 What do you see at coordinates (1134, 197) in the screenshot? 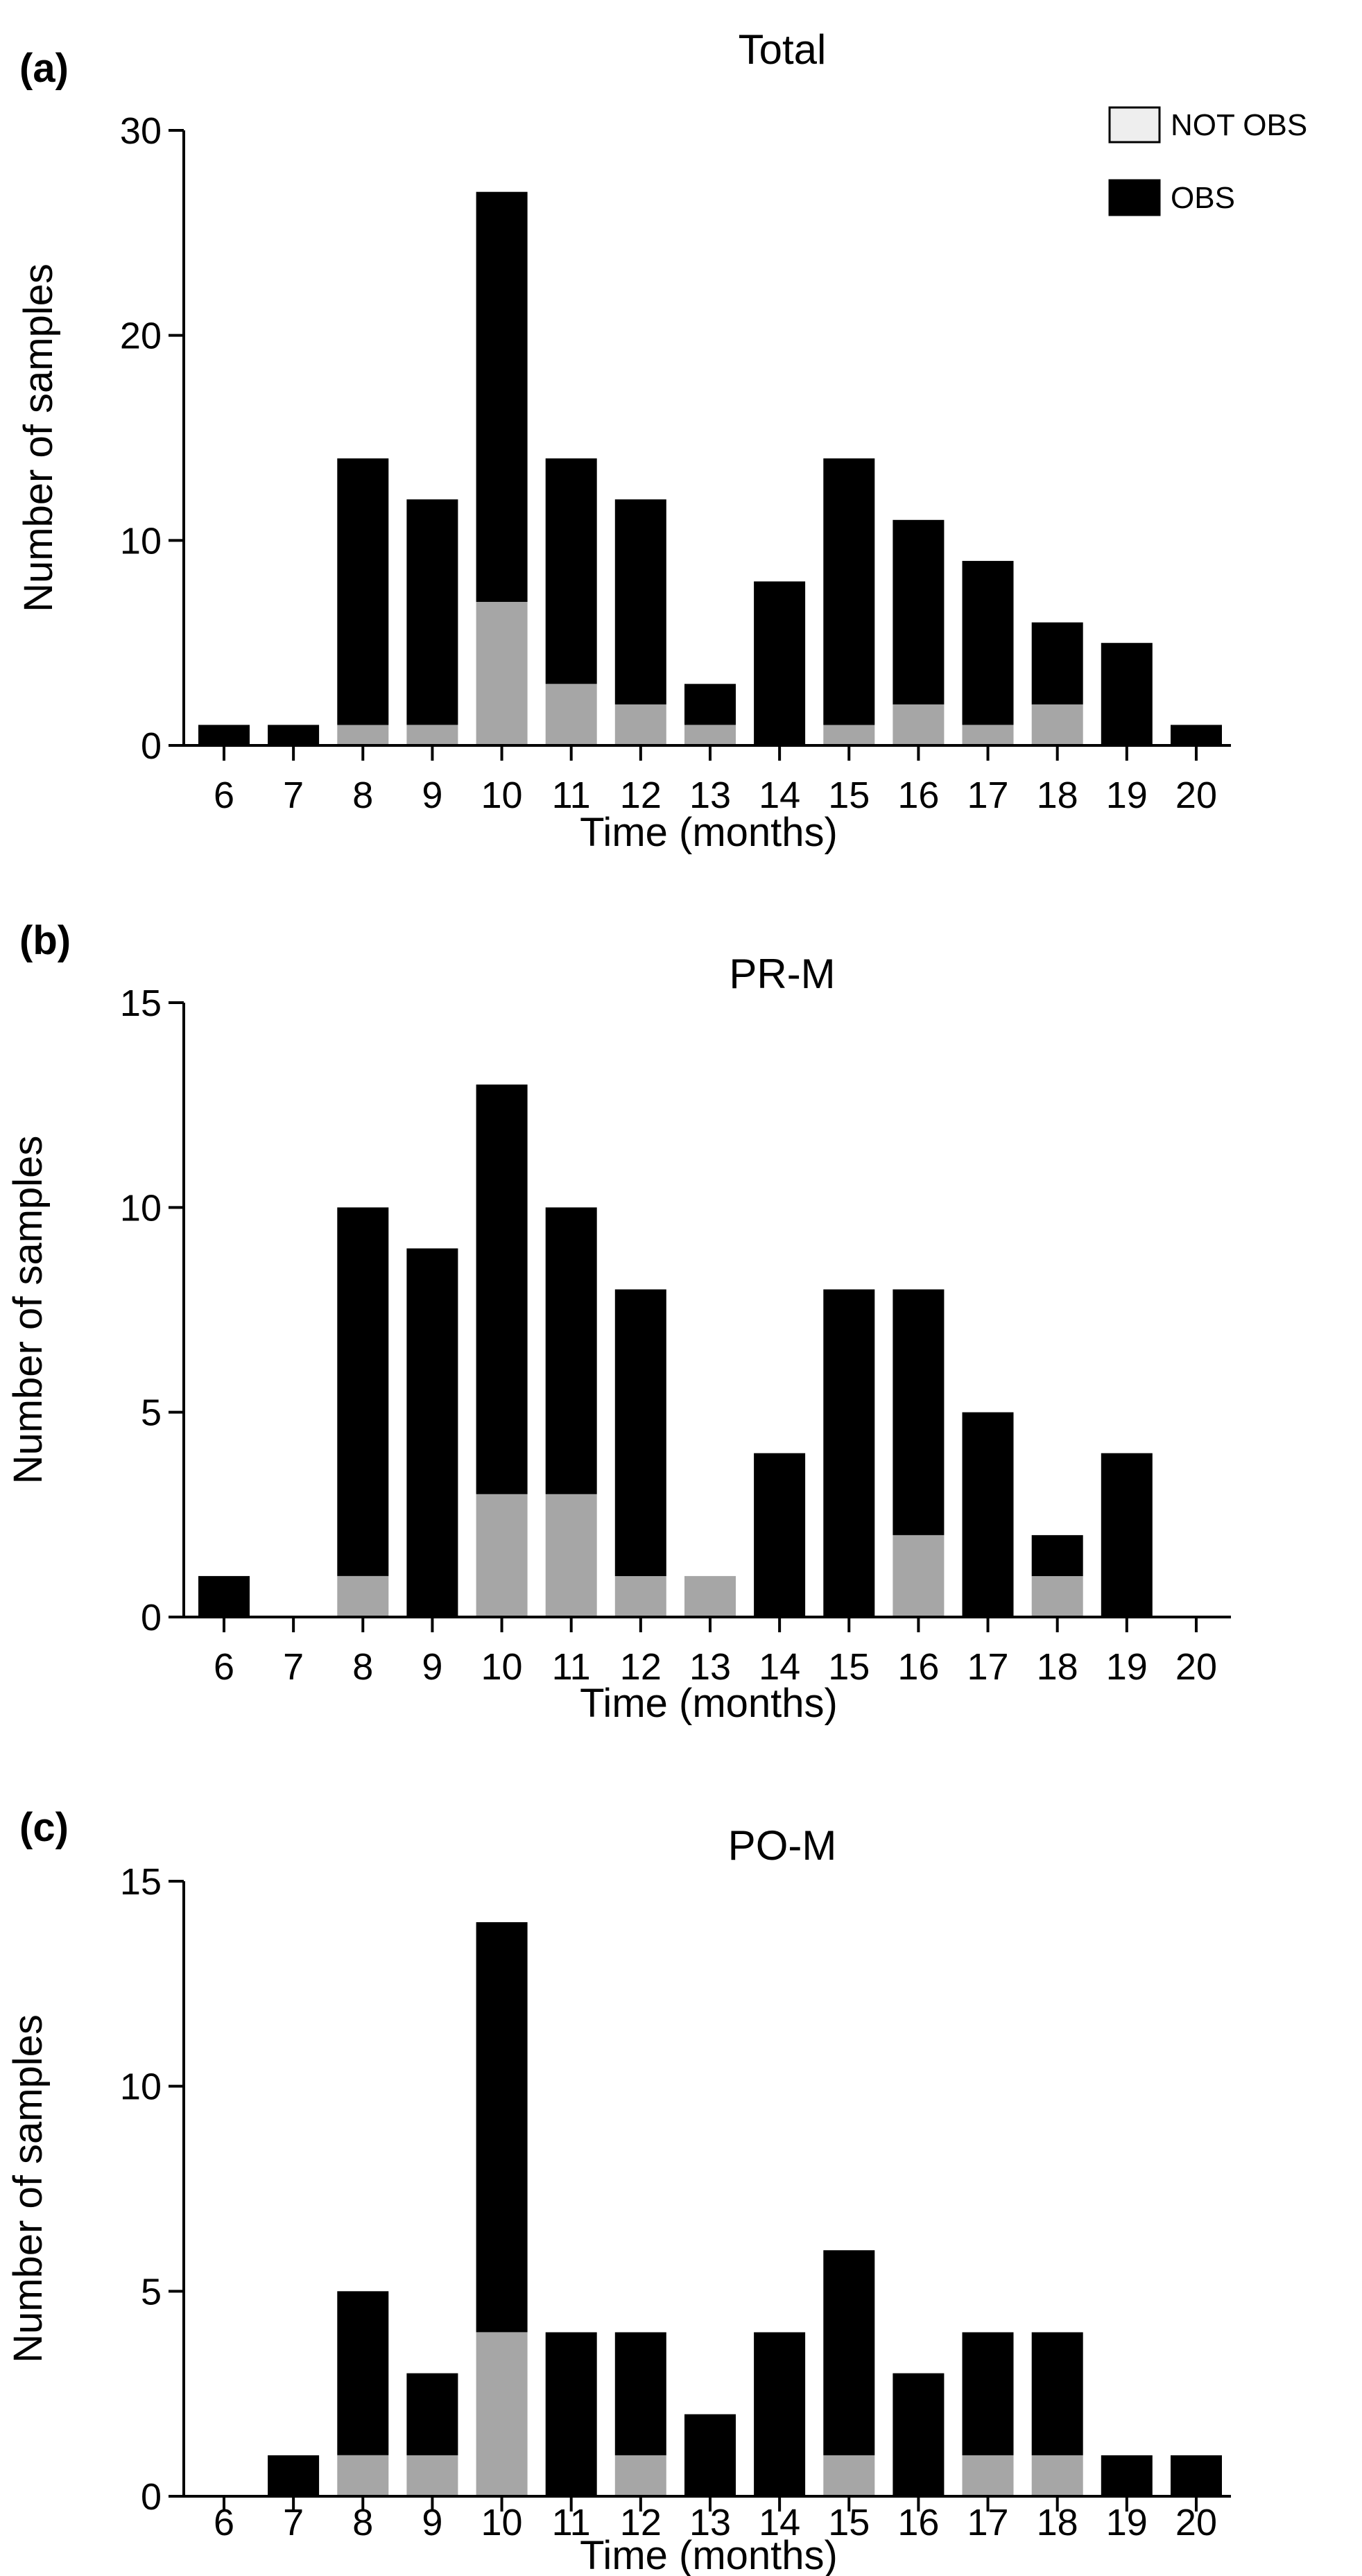
I see `legend-swatch-obs` at bounding box center [1134, 197].